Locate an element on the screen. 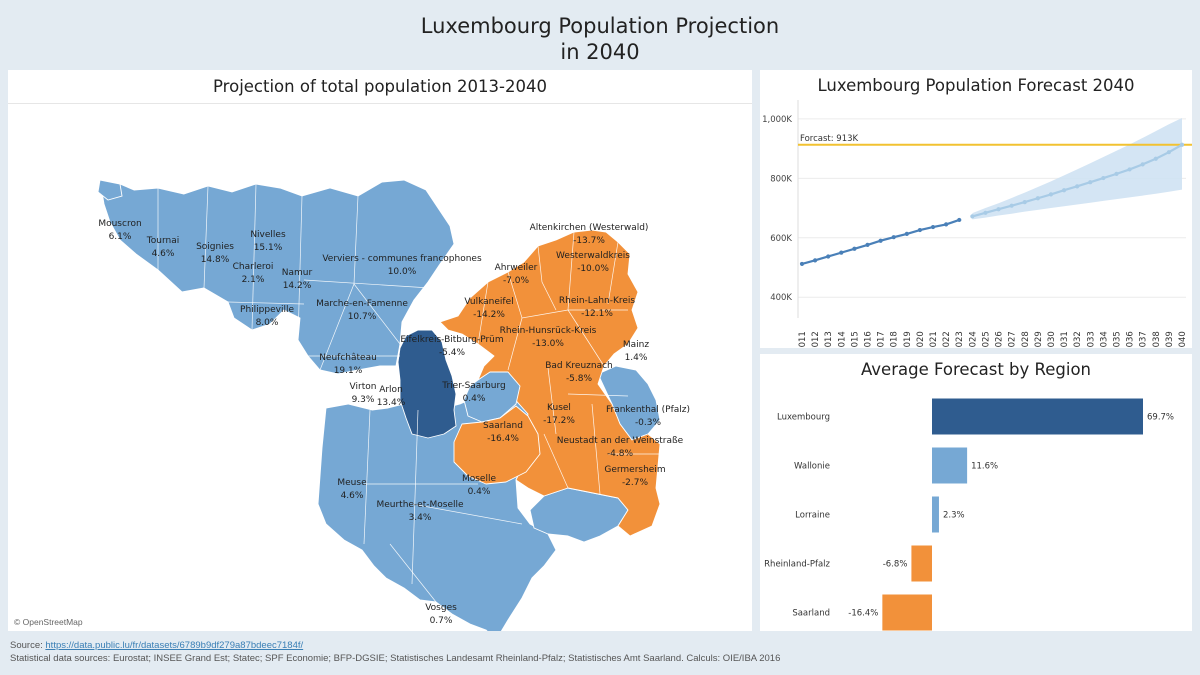  map-label-value: 15.1% is located at coordinates (268, 248).